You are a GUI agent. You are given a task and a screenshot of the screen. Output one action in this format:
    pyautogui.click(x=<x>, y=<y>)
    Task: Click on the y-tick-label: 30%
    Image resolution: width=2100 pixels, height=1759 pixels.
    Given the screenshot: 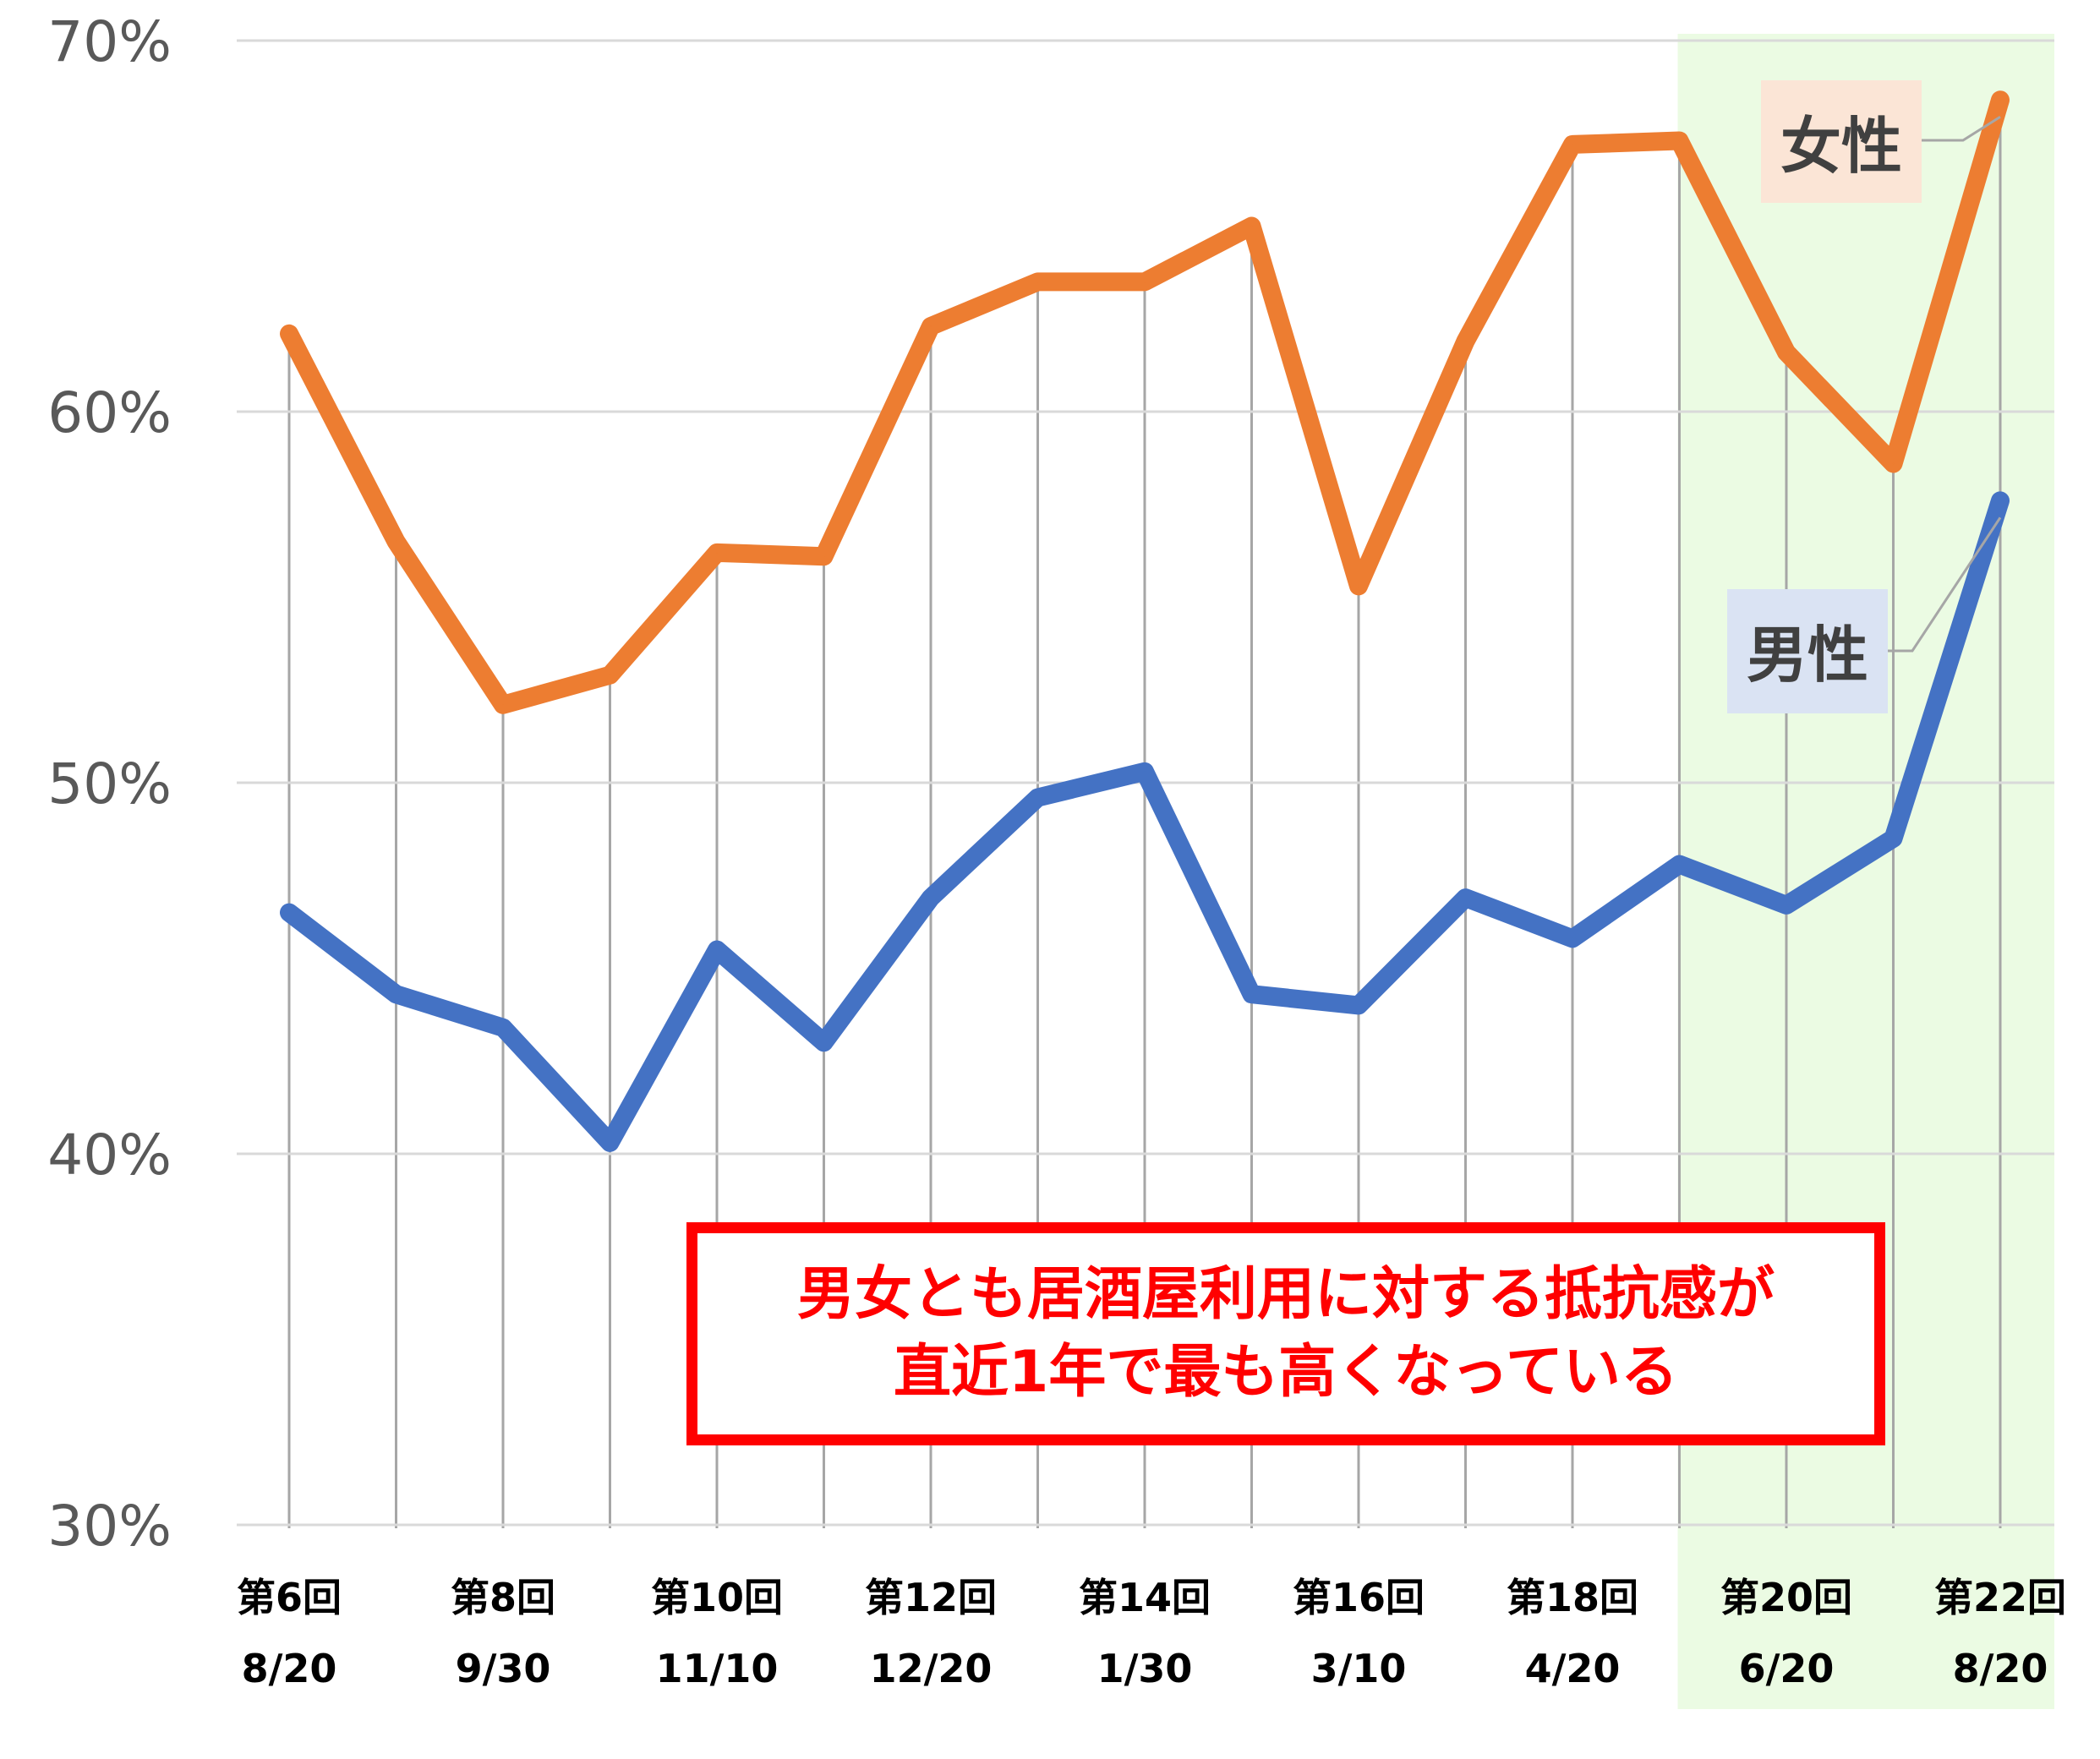 What is the action you would take?
    pyautogui.click(x=109, y=1526)
    